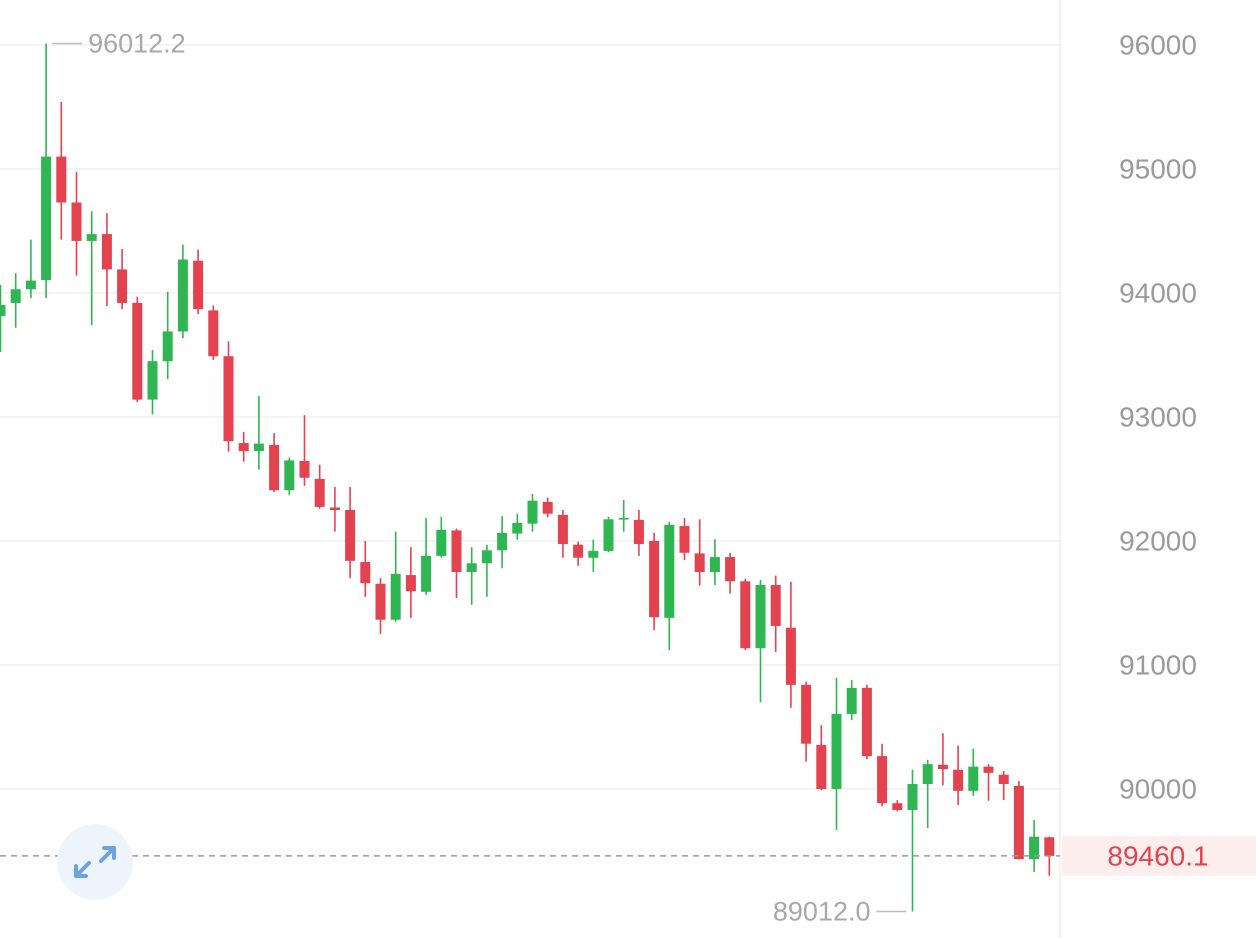 This screenshot has width=1256, height=938. Describe the element at coordinates (137, 44) in the screenshot. I see `max-label: 96012.2` at that location.